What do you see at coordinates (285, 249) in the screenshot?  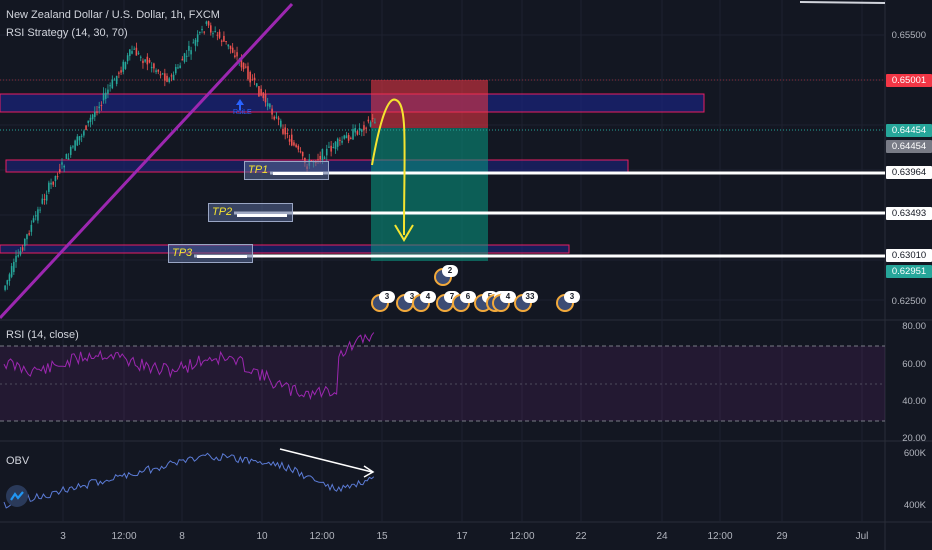 I see `support-zone-lower` at bounding box center [285, 249].